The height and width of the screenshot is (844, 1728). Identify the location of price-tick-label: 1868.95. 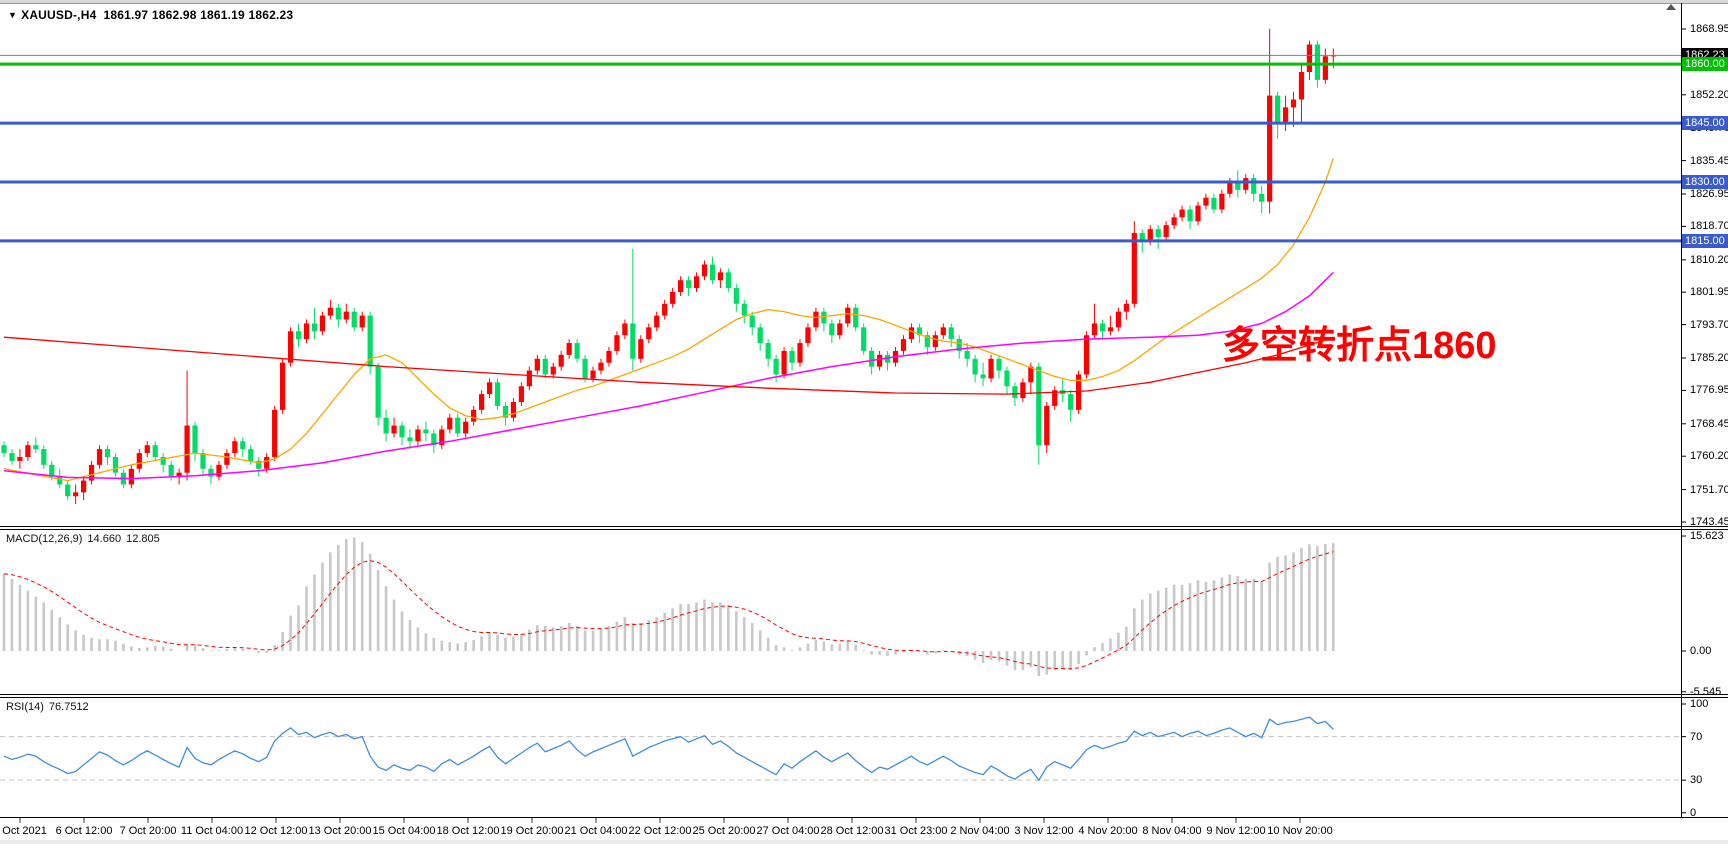
(1709, 29).